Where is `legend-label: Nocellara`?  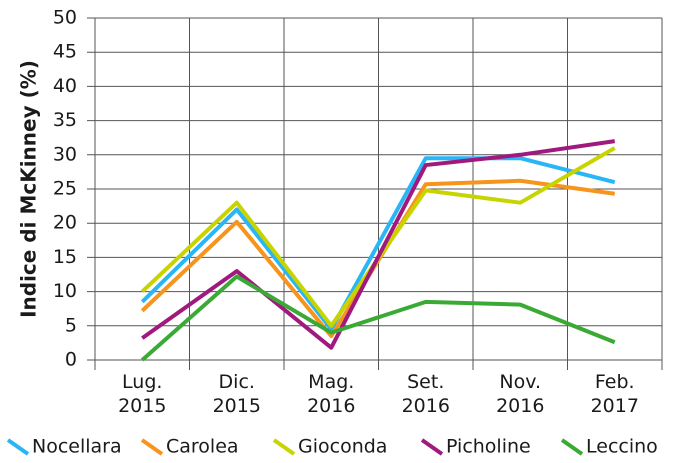 legend-label: Nocellara is located at coordinates (77, 447).